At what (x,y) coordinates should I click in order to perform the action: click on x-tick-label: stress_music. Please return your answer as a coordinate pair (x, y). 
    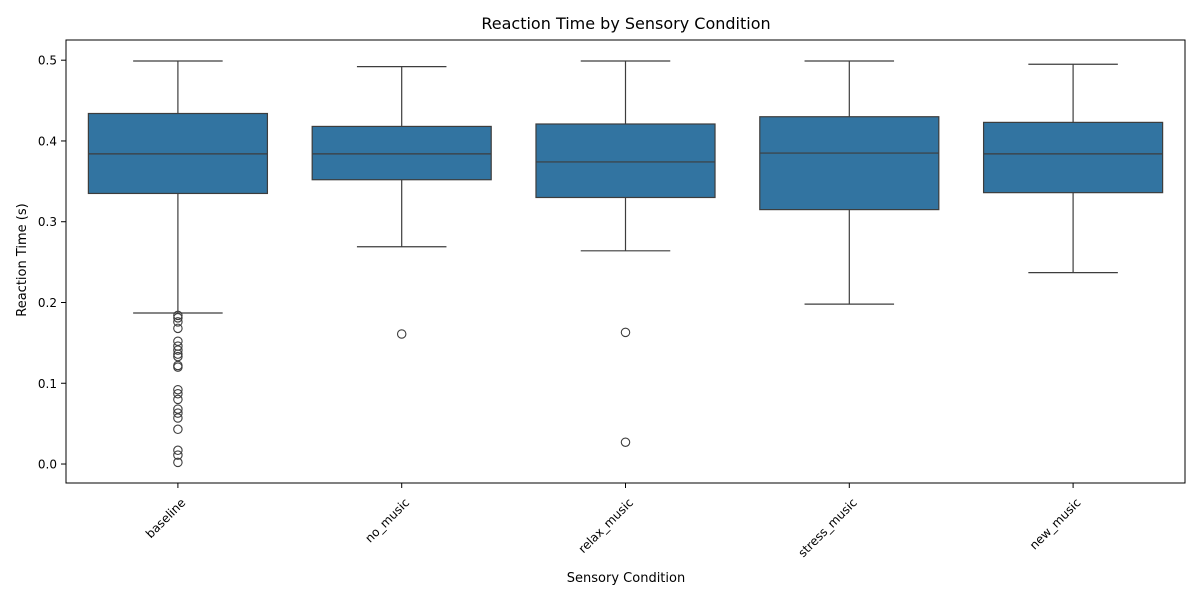
    Looking at the image, I should click on (827, 528).